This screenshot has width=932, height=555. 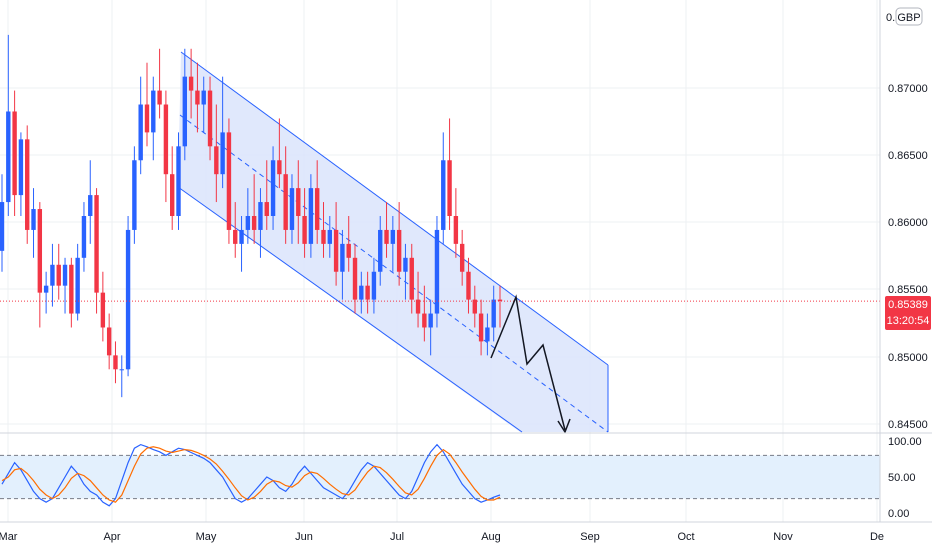 I want to click on osc-y-tick-label: 100.00, so click(x=905, y=442).